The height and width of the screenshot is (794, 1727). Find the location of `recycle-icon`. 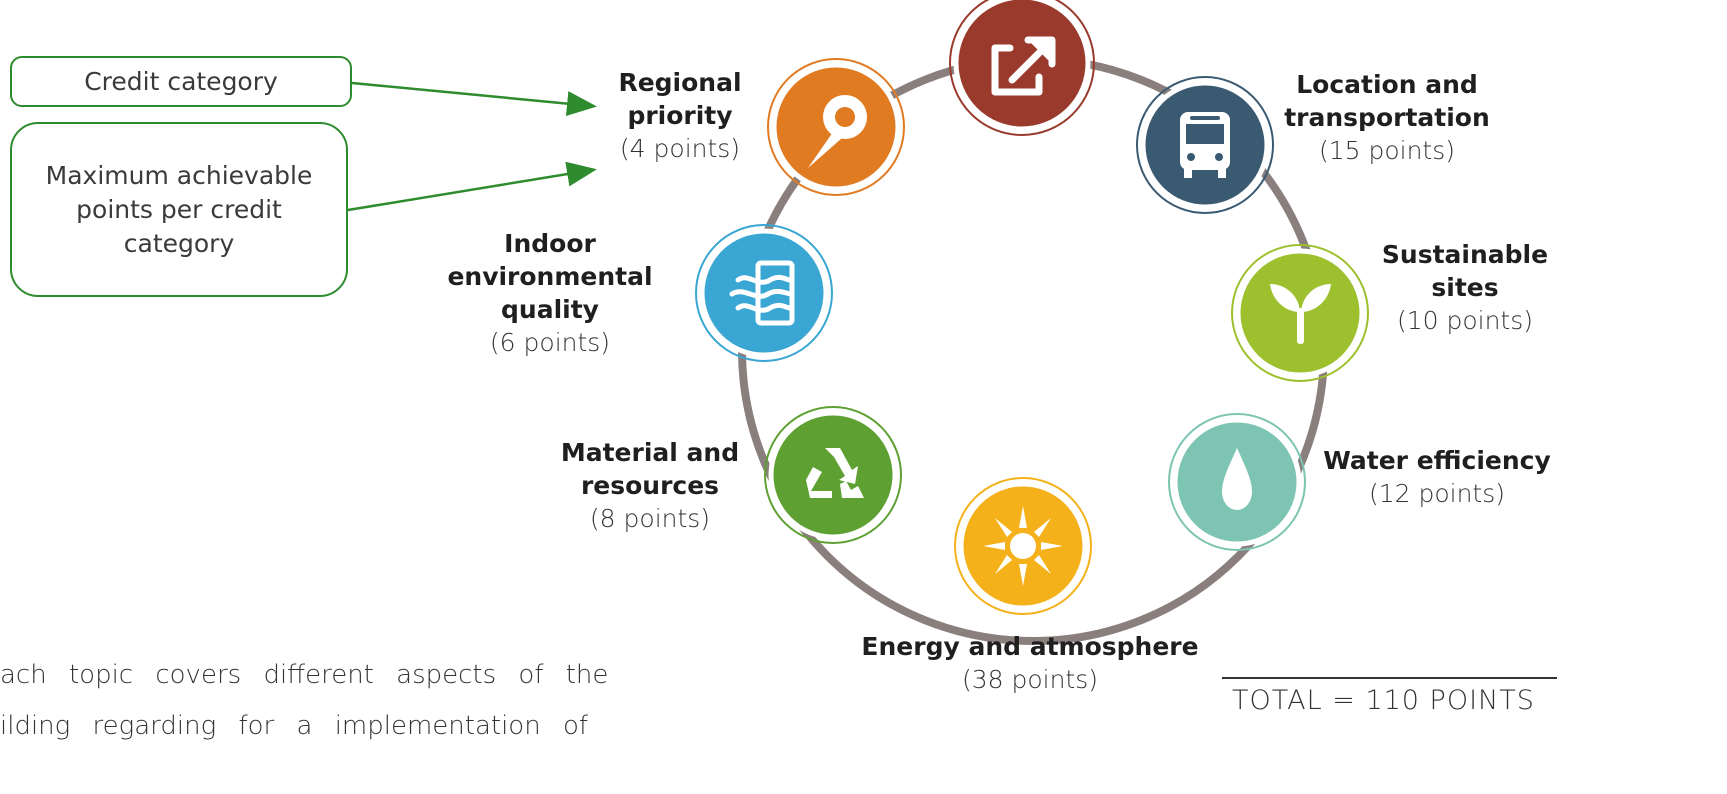

recycle-icon is located at coordinates (835, 473).